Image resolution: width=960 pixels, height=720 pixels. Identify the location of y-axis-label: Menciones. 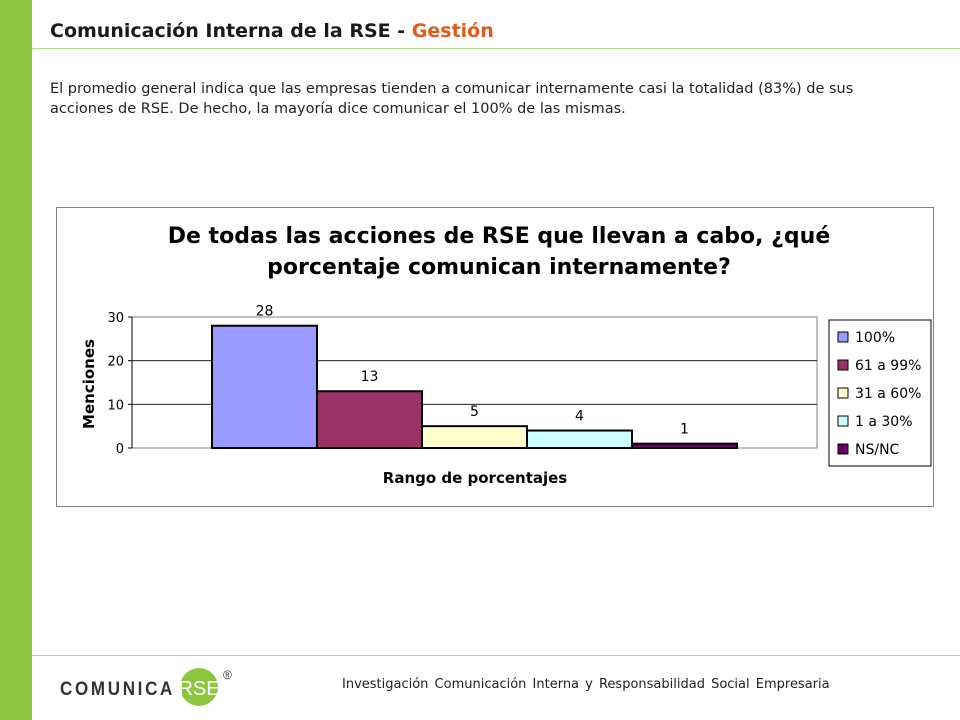
(89, 384).